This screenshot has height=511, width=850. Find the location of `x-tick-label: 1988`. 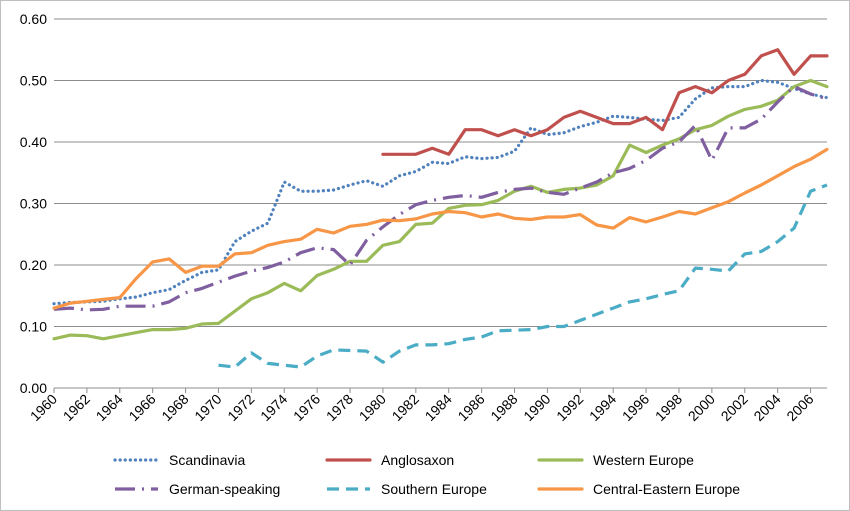

x-tick-label: 1988 is located at coordinates (503, 407).